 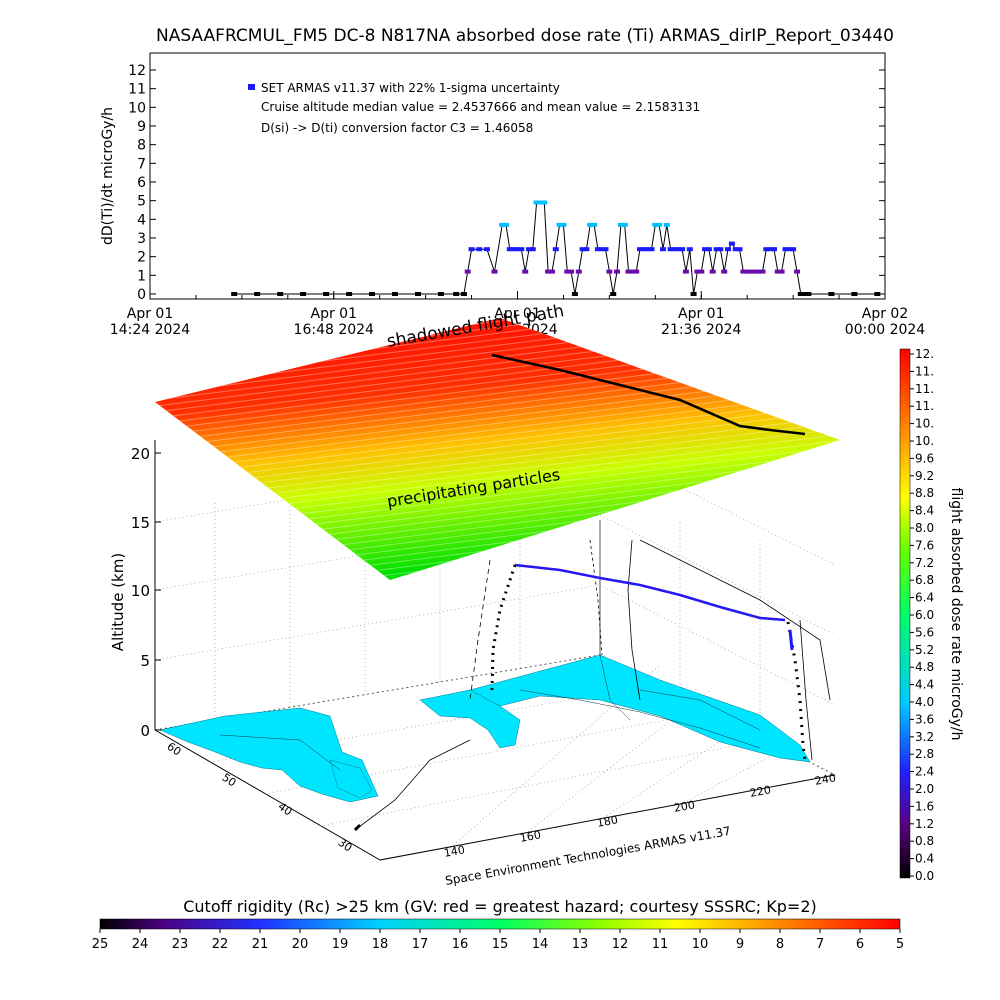 What do you see at coordinates (141, 164) in the screenshot?
I see `y-tick-label: 7` at bounding box center [141, 164].